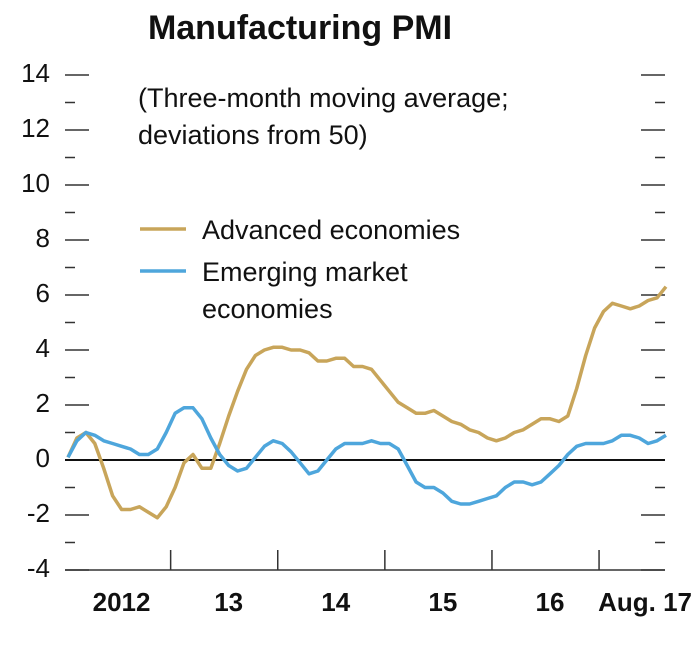  What do you see at coordinates (38, 568) in the screenshot?
I see `y-tick-label: -4` at bounding box center [38, 568].